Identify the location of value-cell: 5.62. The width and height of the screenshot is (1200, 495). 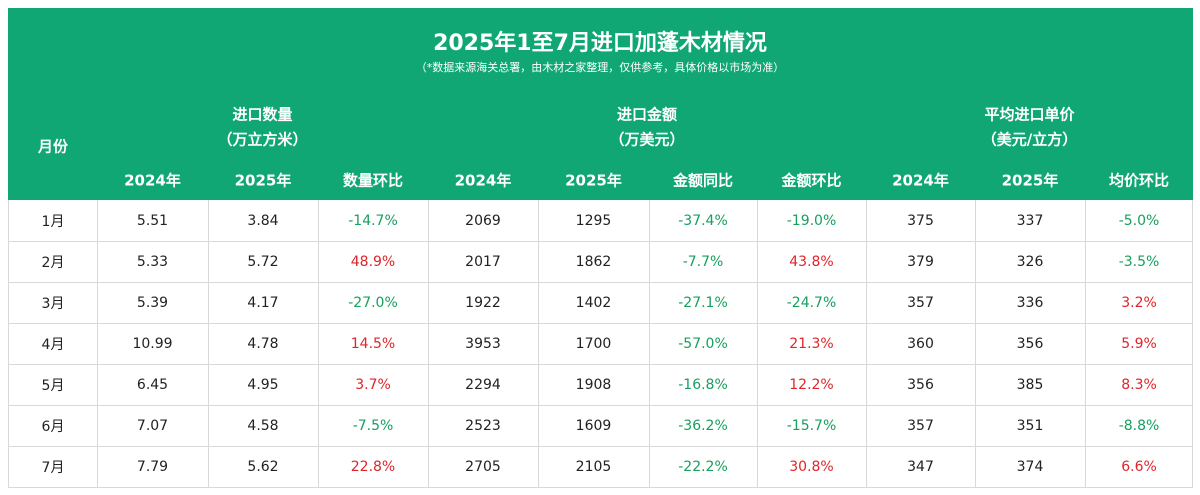
(263, 466).